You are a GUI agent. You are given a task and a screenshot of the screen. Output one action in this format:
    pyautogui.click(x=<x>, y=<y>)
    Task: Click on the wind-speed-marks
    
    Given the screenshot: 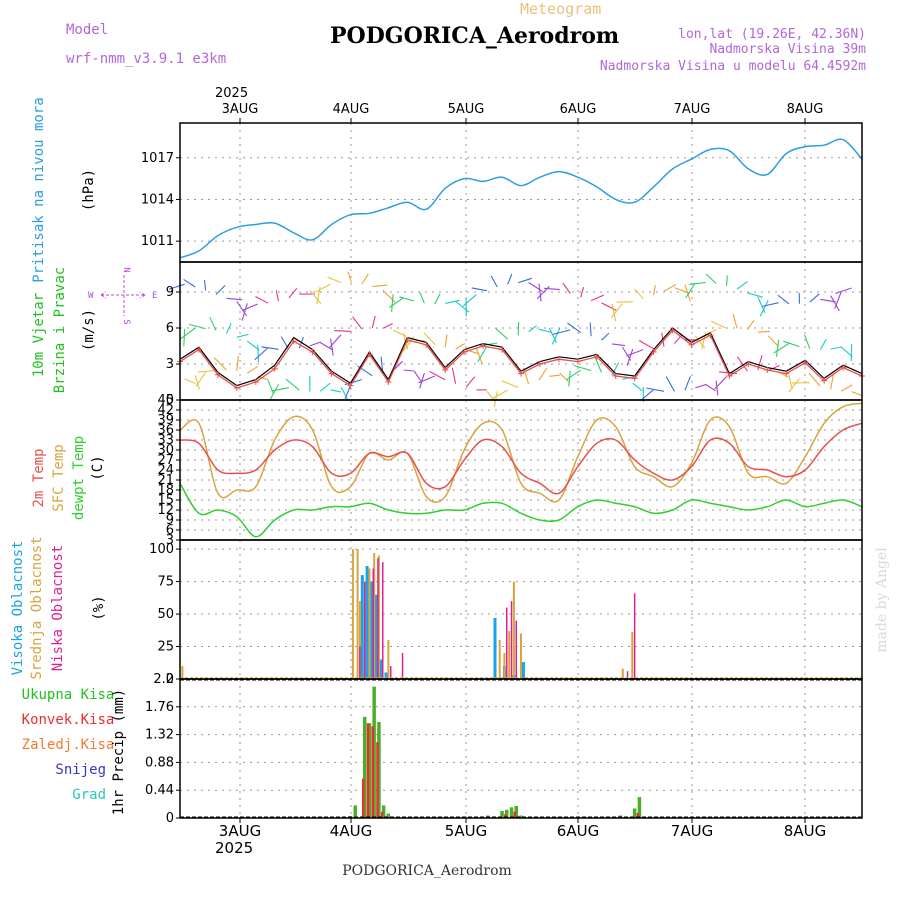 What is the action you would take?
    pyautogui.click(x=521, y=359)
    